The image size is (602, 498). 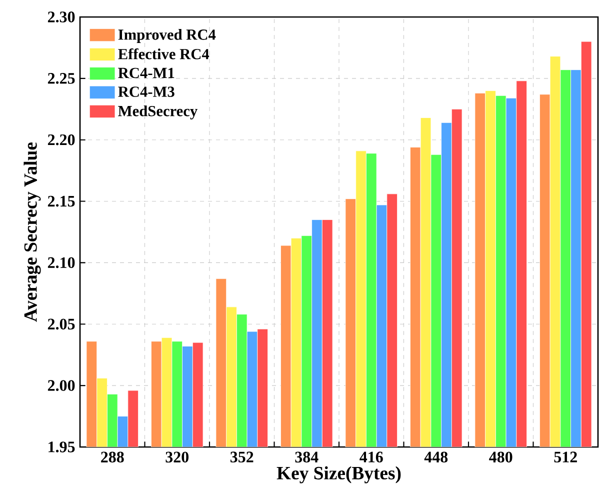 What do you see at coordinates (112, 457) in the screenshot?
I see `x-tick-label: 288` at bounding box center [112, 457].